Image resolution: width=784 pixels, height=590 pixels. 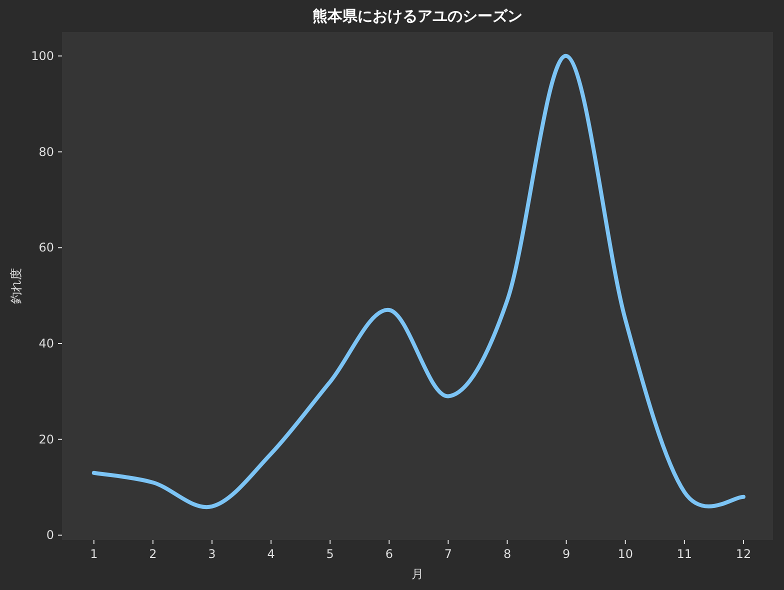 What do you see at coordinates (389, 554) in the screenshot?
I see `x-tick-label: 6` at bounding box center [389, 554].